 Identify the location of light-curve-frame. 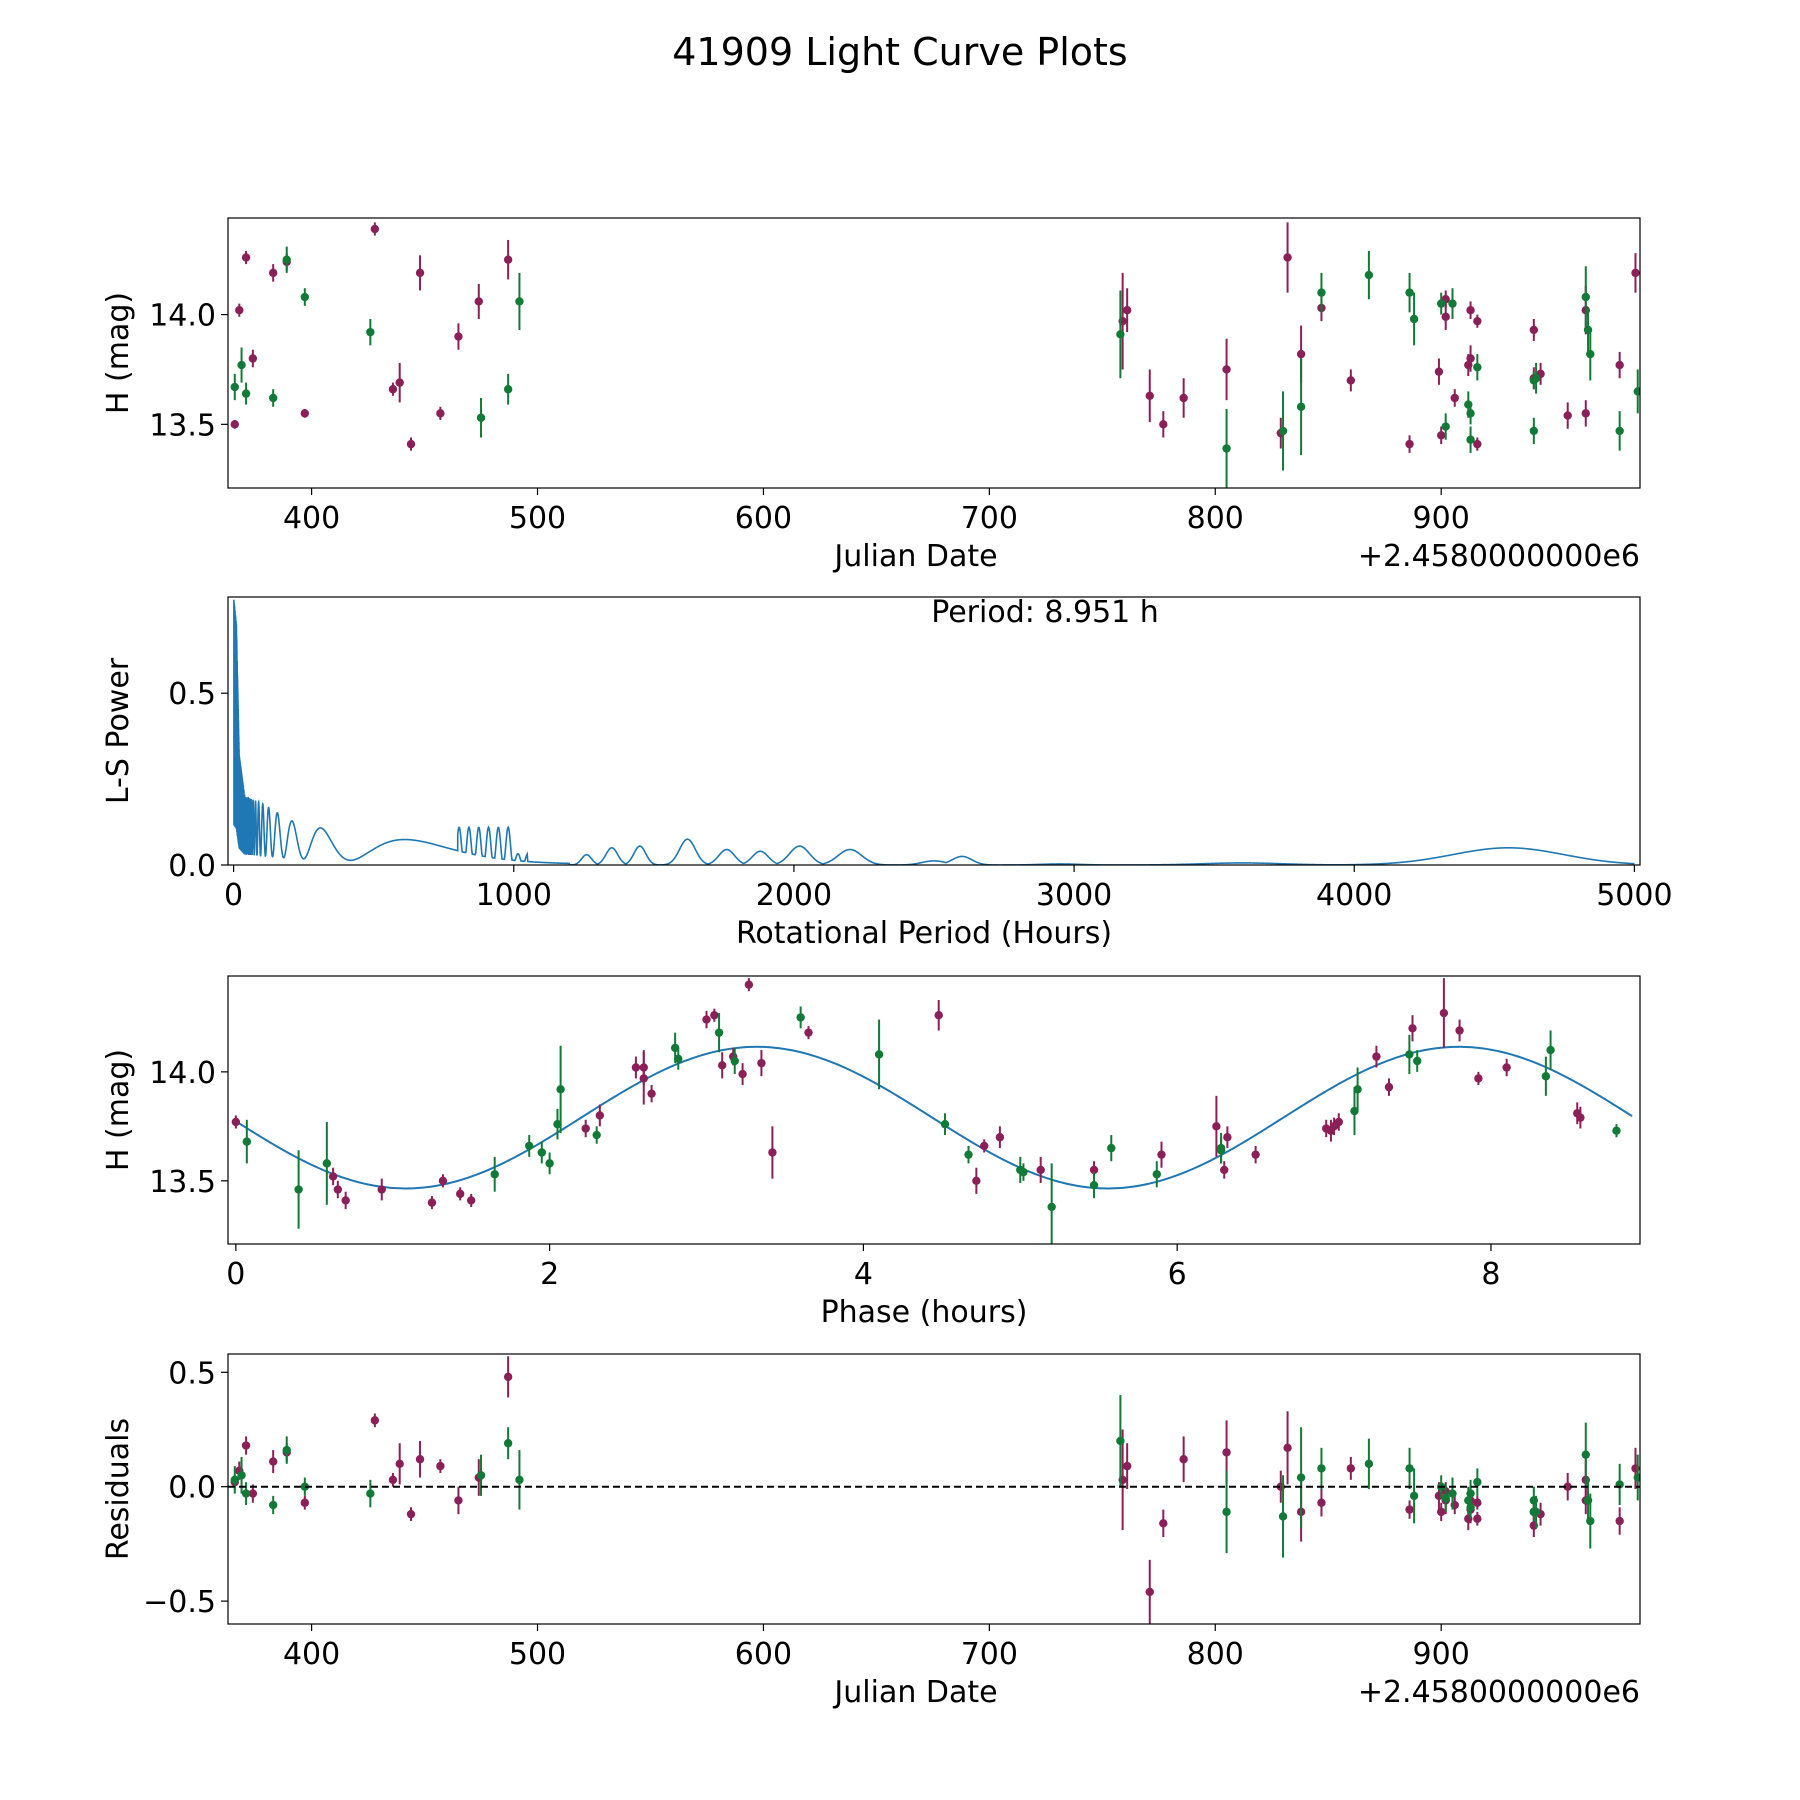
(934, 353).